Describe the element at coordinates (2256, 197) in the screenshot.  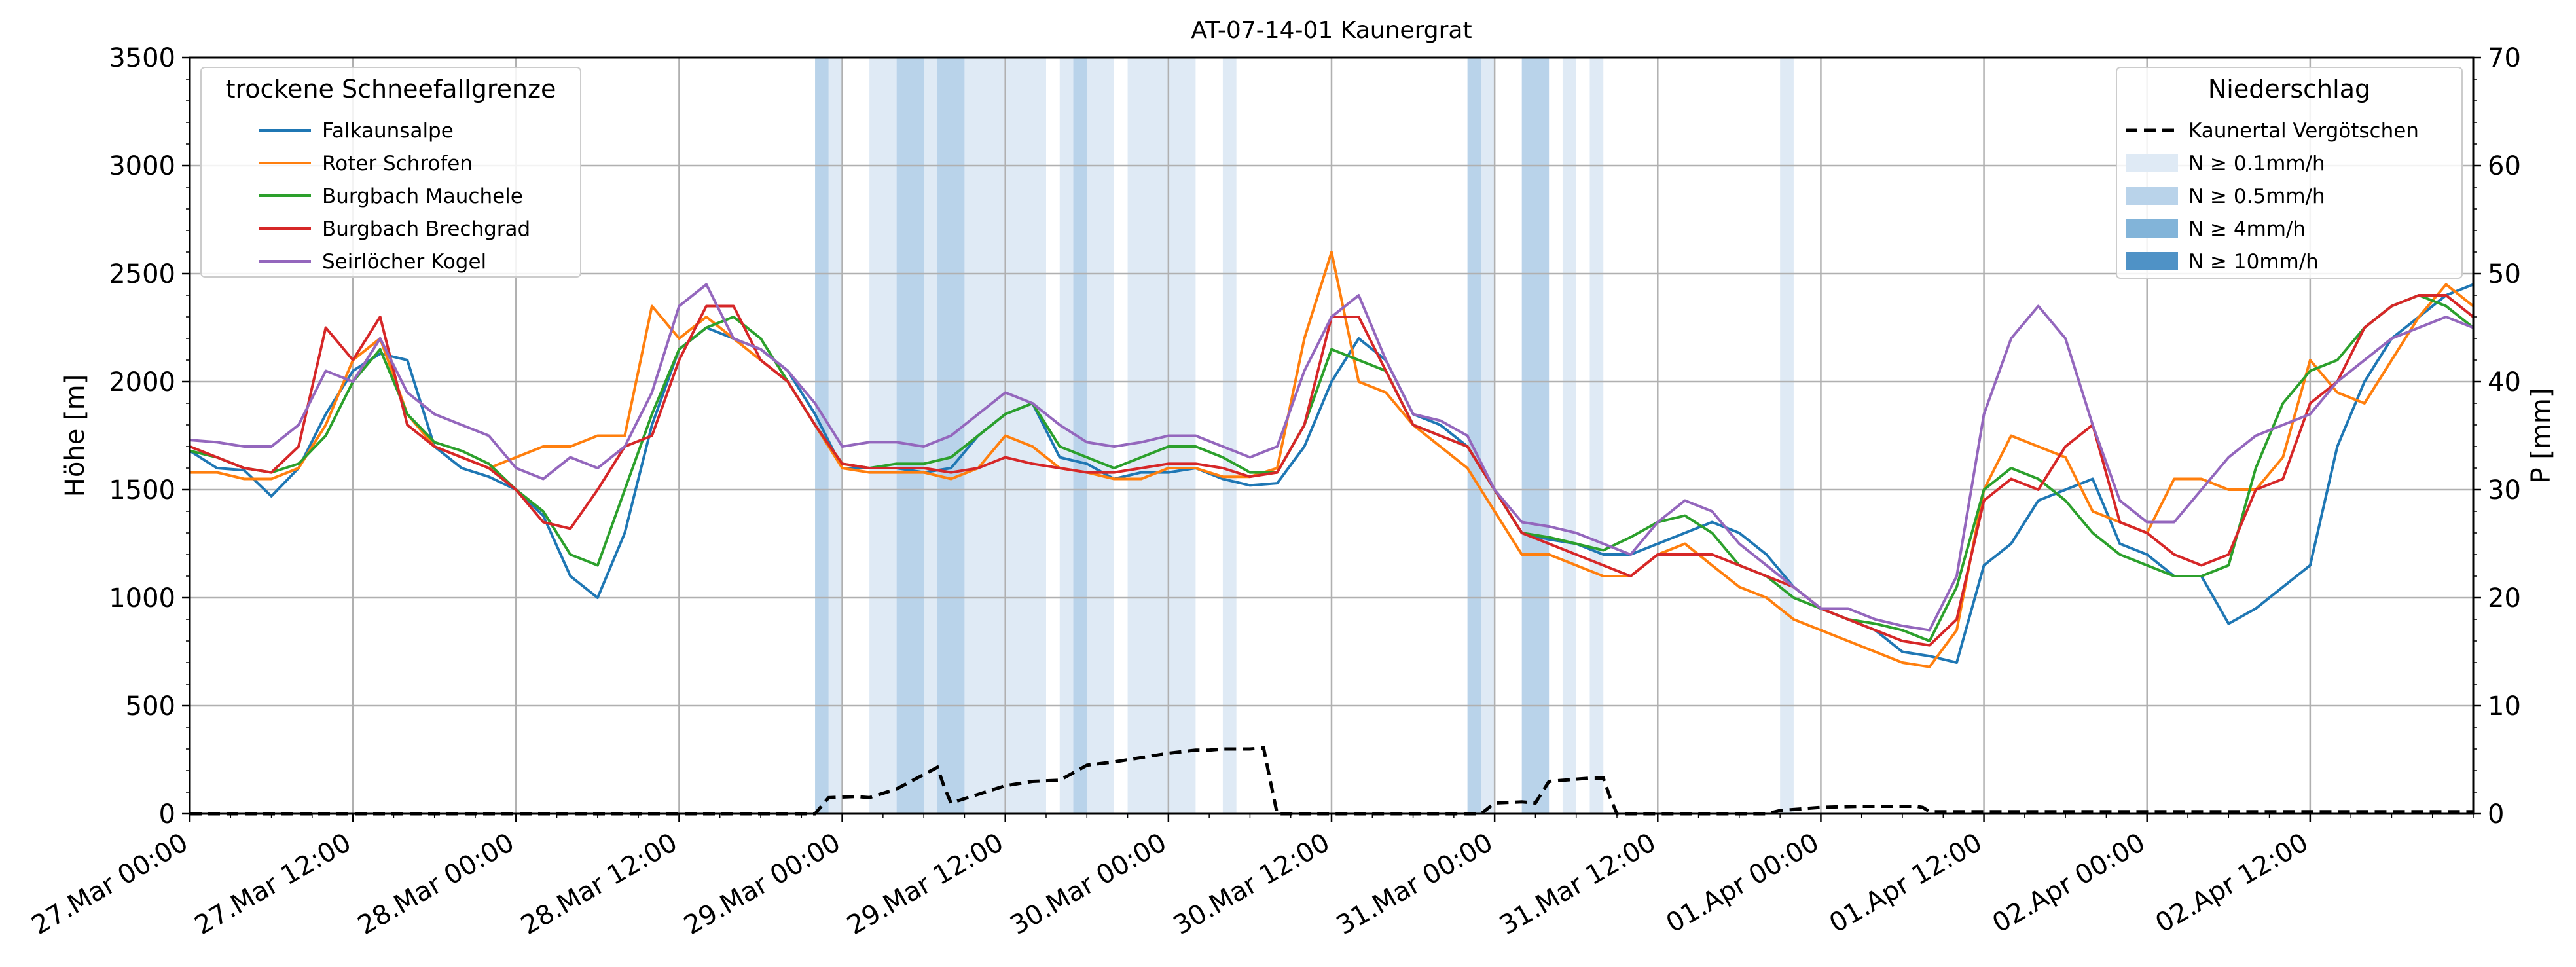
I see `legend-label: N ≥ 0.5mm/h` at that location.